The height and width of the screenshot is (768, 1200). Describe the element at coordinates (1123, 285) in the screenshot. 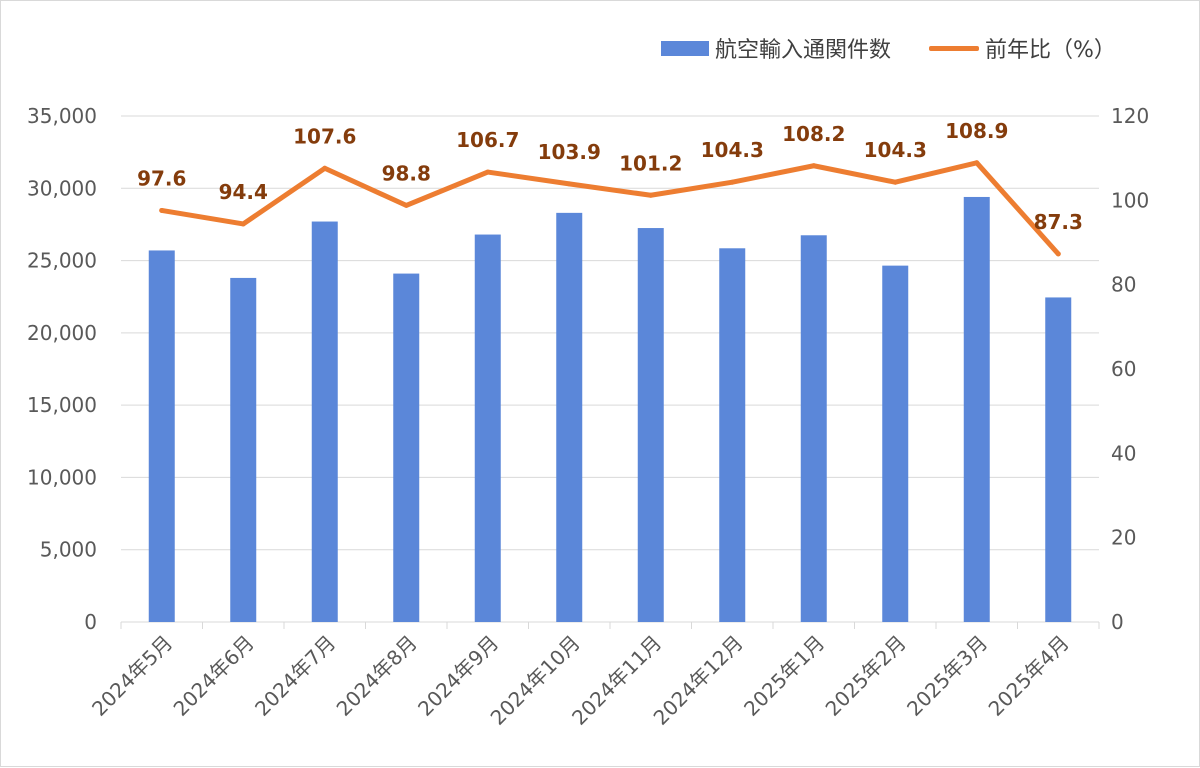

I see `right-tick-label: 80` at that location.